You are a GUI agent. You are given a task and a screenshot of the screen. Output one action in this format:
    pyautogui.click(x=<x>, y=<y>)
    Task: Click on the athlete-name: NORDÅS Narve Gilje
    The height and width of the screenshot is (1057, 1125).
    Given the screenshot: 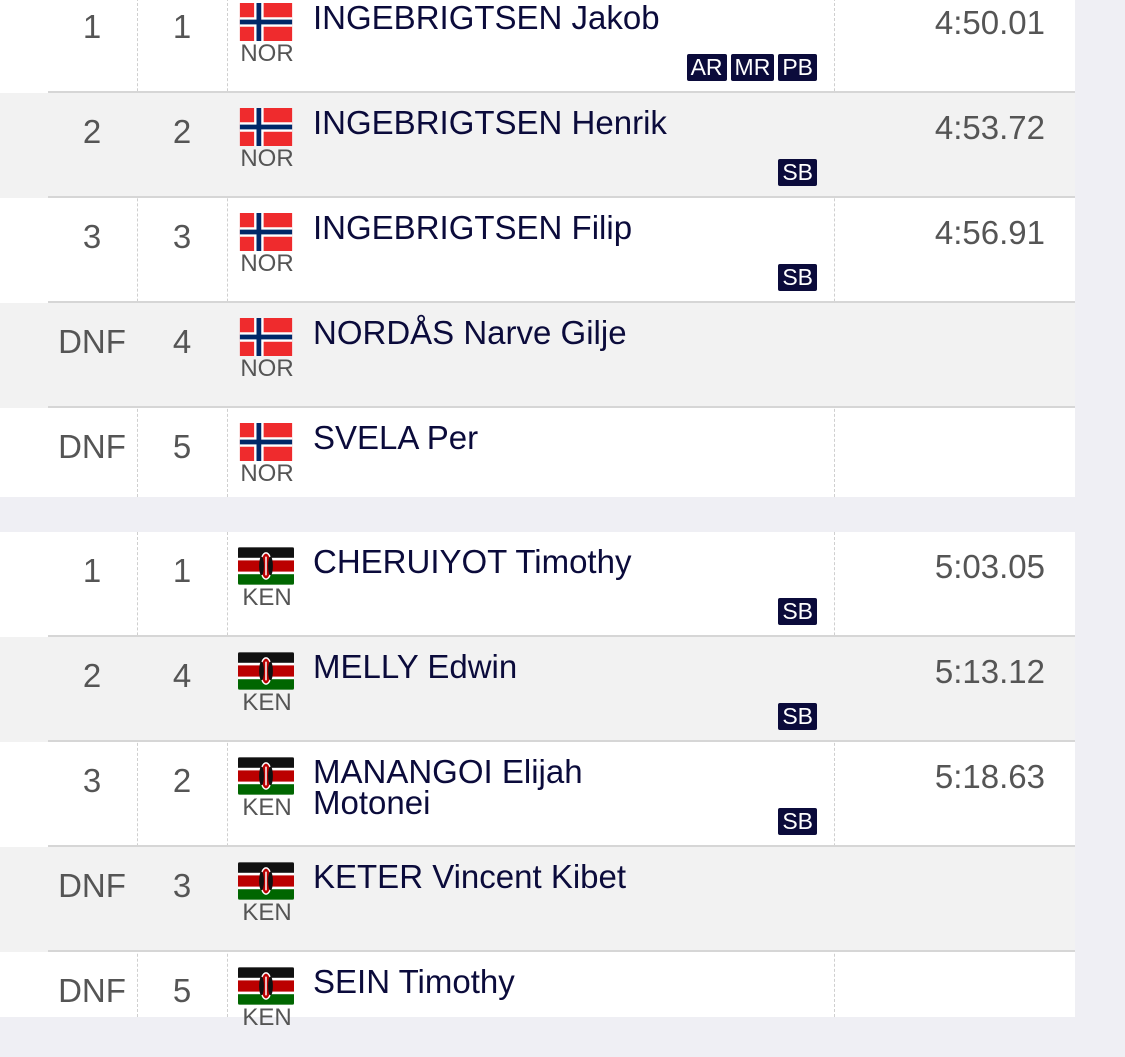 What is the action you would take?
    pyautogui.click(x=470, y=332)
    